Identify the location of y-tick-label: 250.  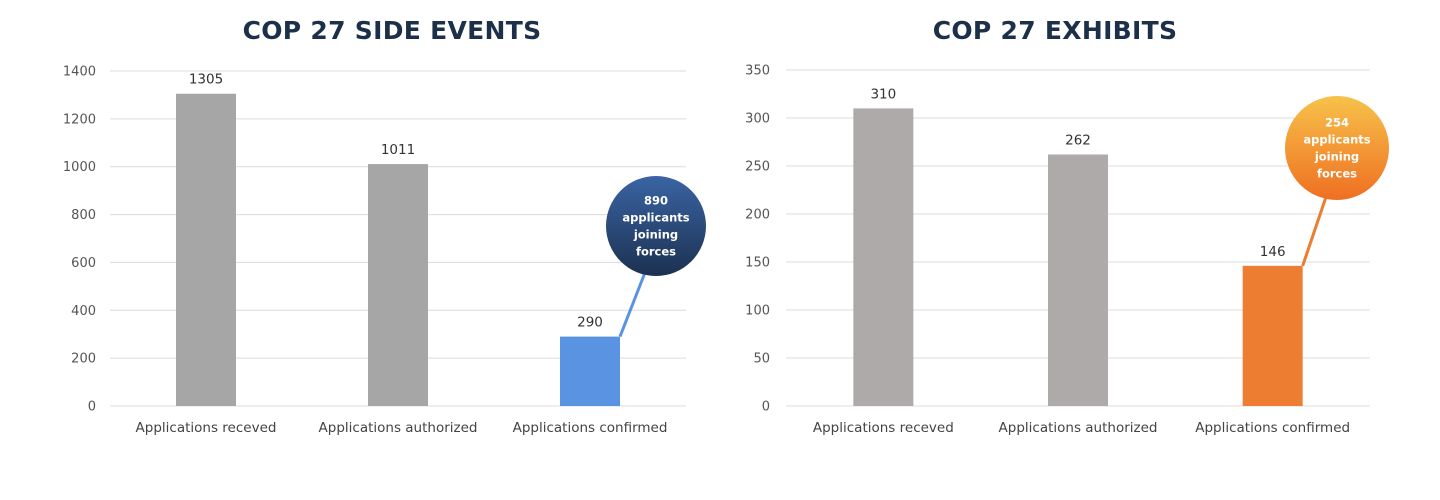
(757, 167).